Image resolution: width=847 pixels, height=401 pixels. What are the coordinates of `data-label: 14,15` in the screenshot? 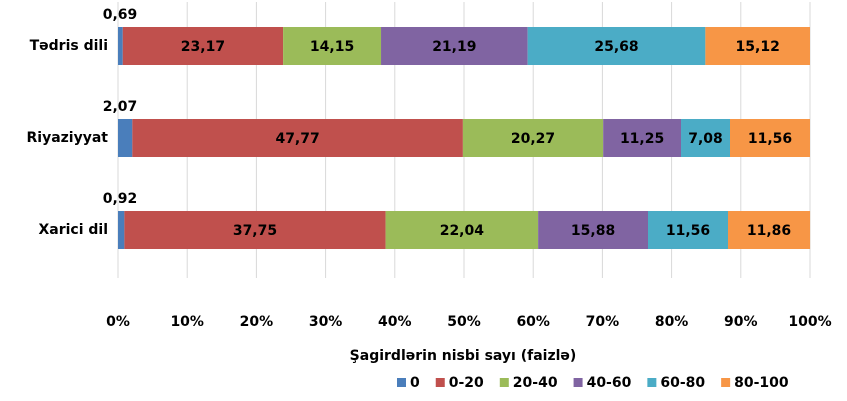 It's located at (332, 47).